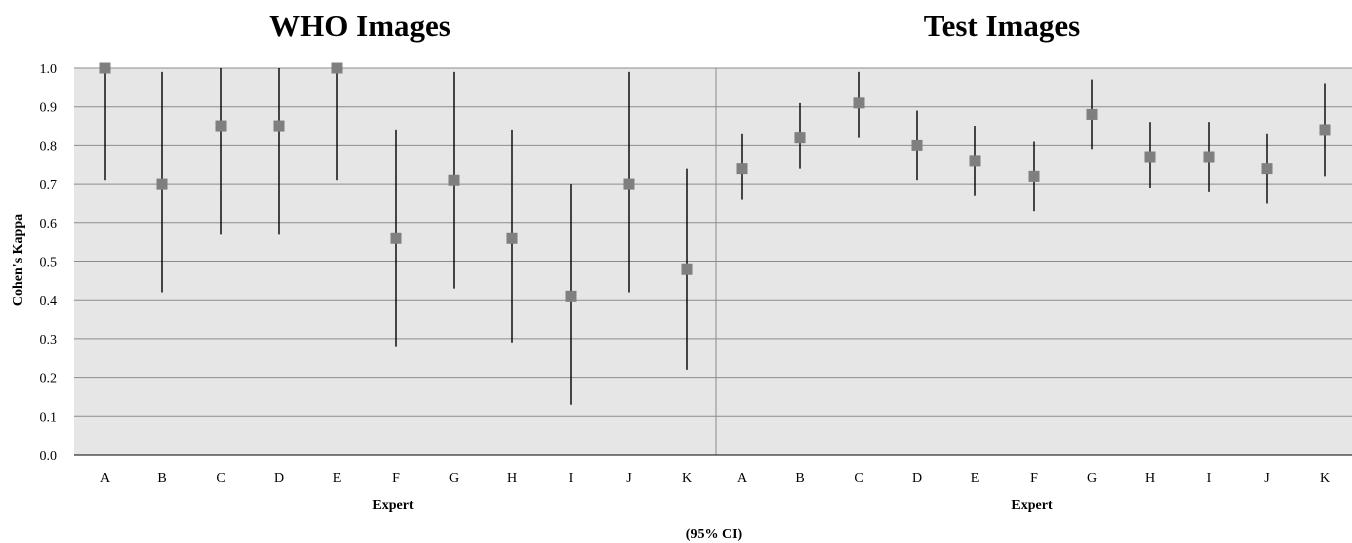 This screenshot has height=543, width=1352. I want to click on y-axis-ticks: 0.0 0.1 0.2 0.3 0.4 0.5 0.6 0.7 0.8 0.9 1.0, so click(49, 263).